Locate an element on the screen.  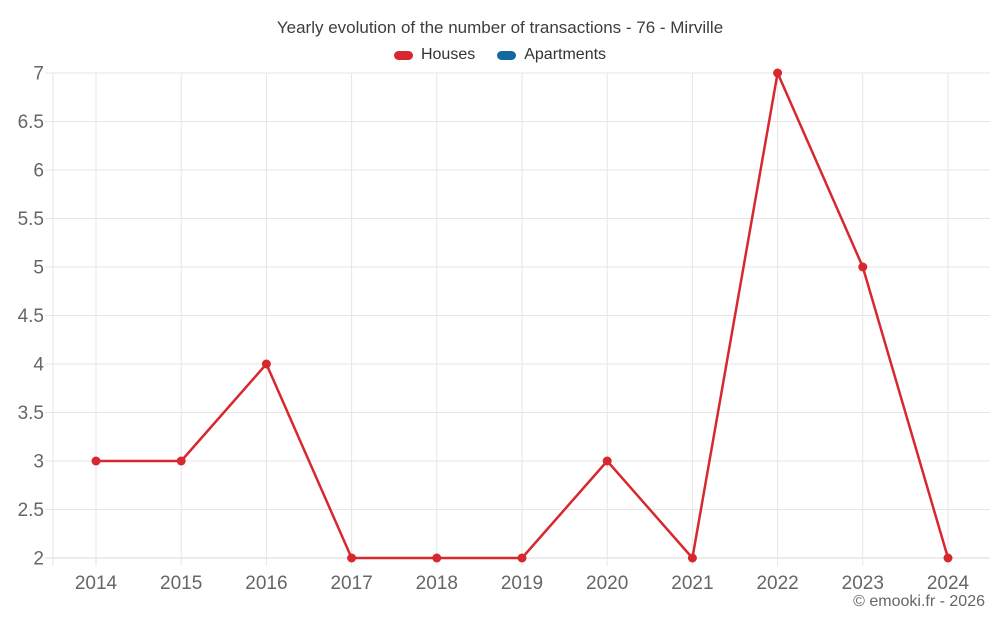
houses-point-2016 is located at coordinates (266, 364).